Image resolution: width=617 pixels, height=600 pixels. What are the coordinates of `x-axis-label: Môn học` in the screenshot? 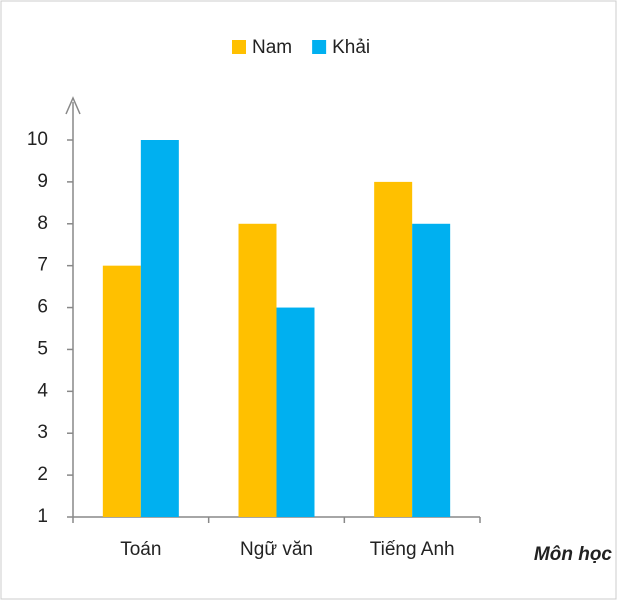 It's located at (573, 554).